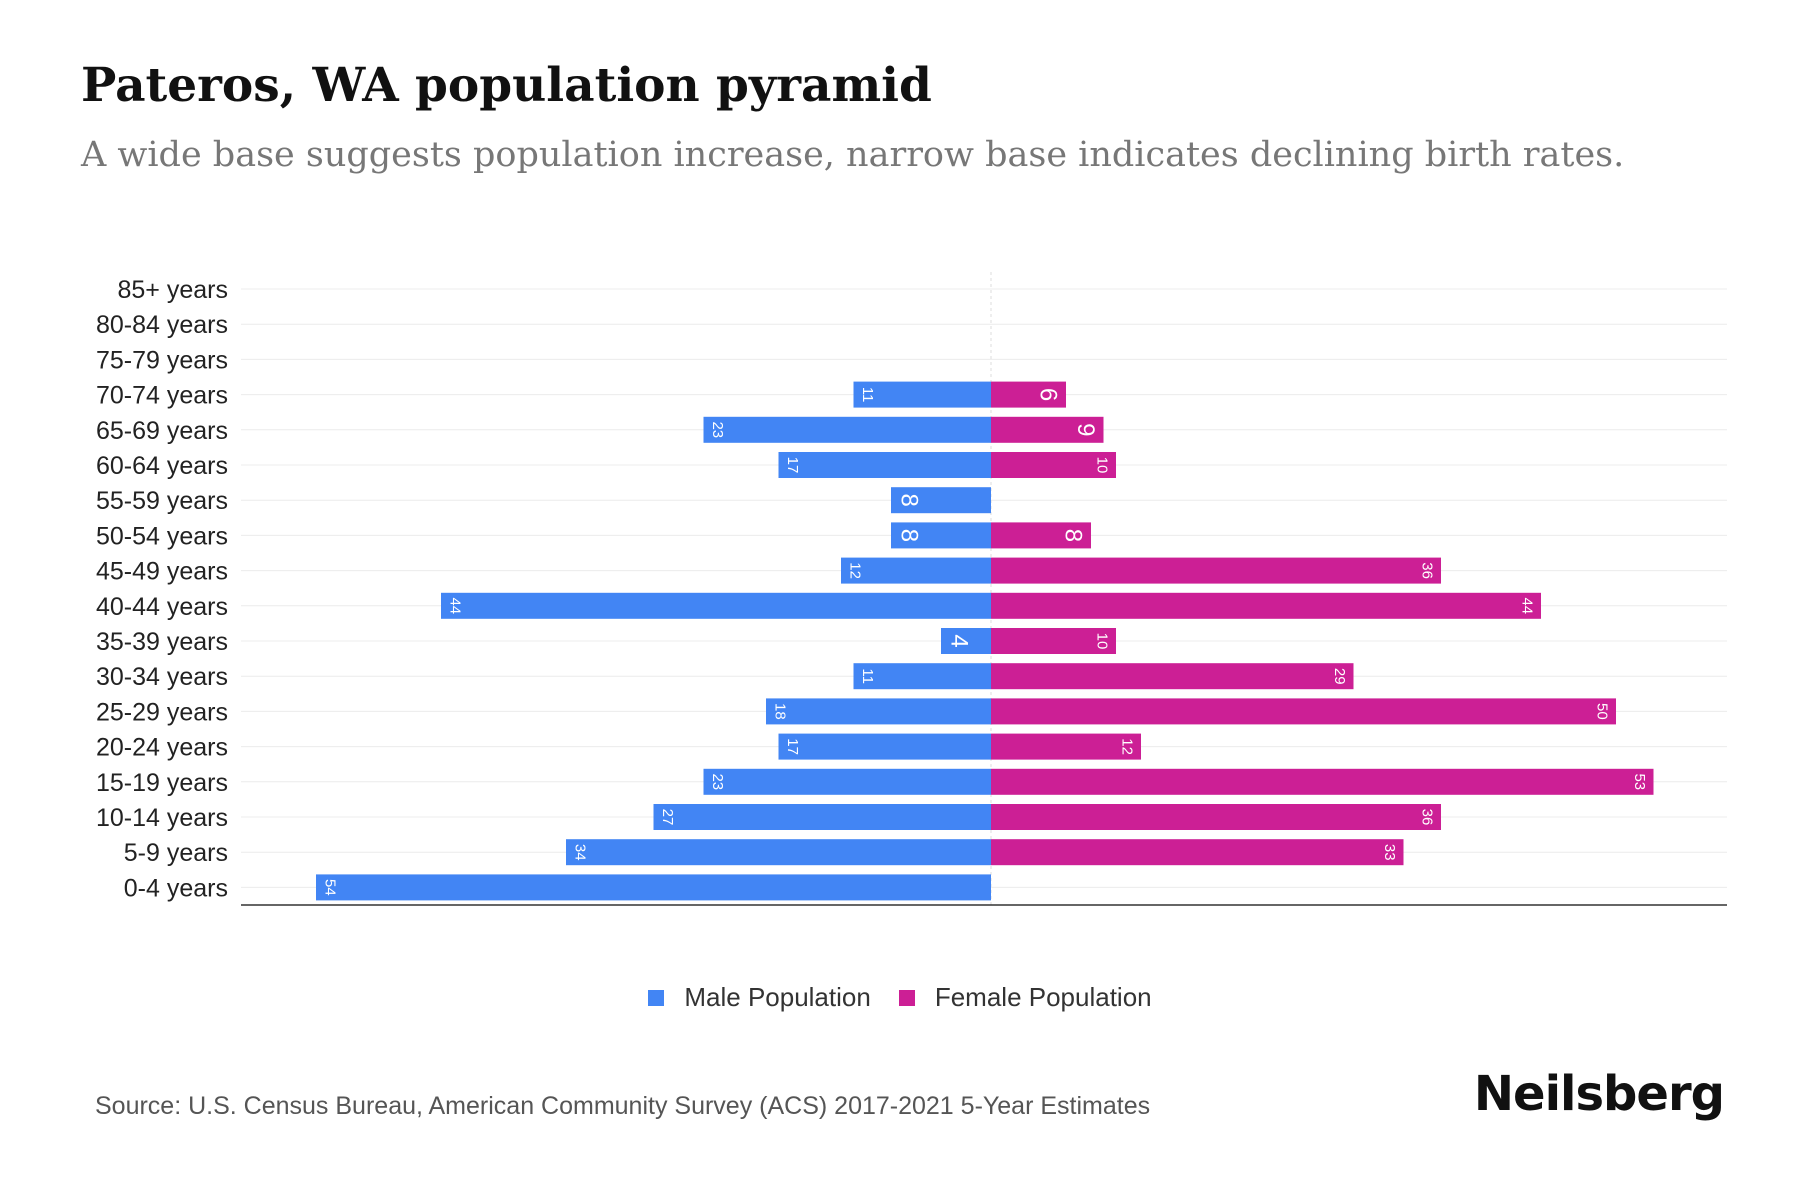 This screenshot has width=1800, height=1200. Describe the element at coordinates (173, 290) in the screenshot. I see `y-tick-label: 85+ years` at that location.